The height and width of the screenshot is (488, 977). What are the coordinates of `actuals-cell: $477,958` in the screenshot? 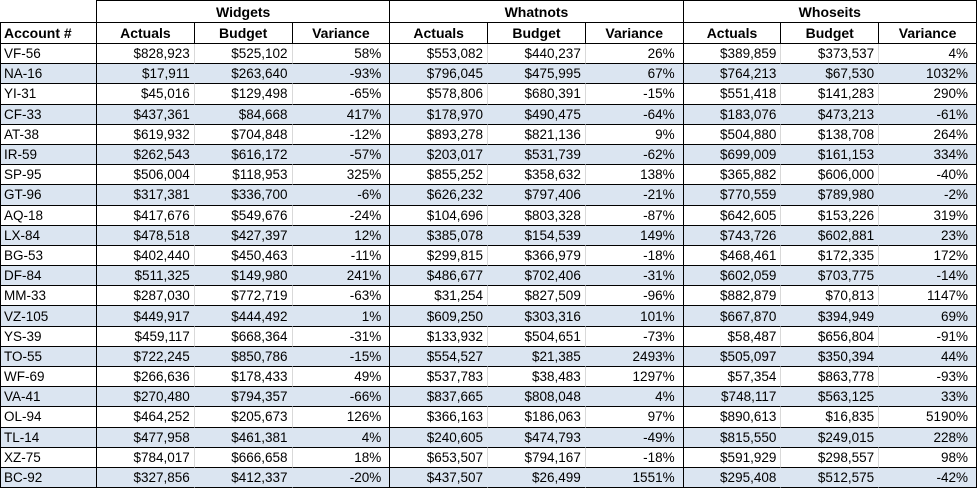 It's located at (146, 437).